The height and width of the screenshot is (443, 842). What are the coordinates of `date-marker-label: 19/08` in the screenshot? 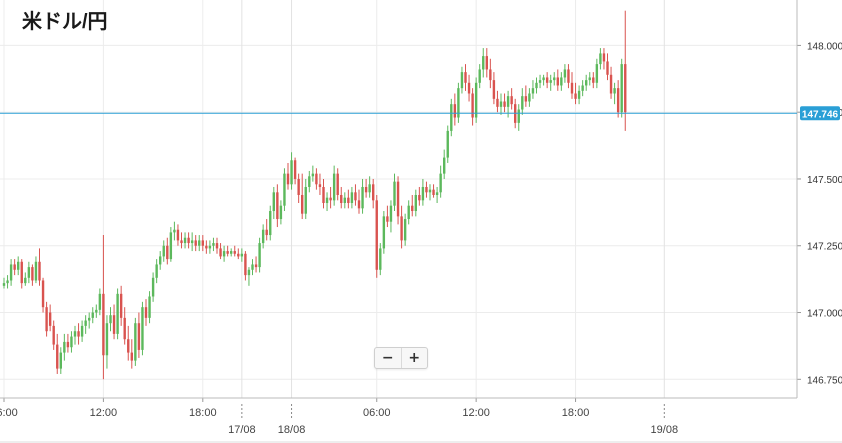 It's located at (665, 430).